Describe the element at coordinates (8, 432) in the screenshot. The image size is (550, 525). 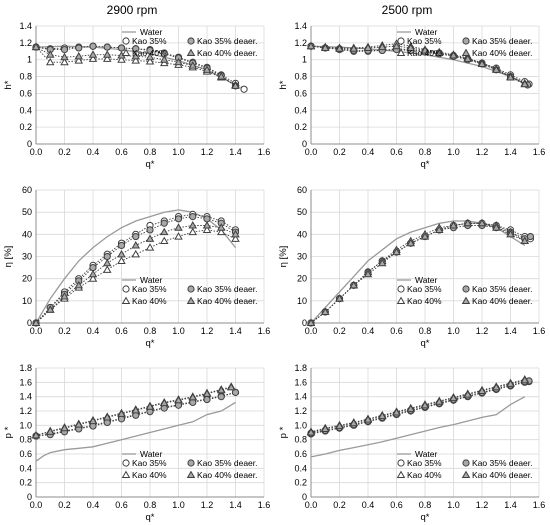
I see `y-axis-label: p *` at that location.